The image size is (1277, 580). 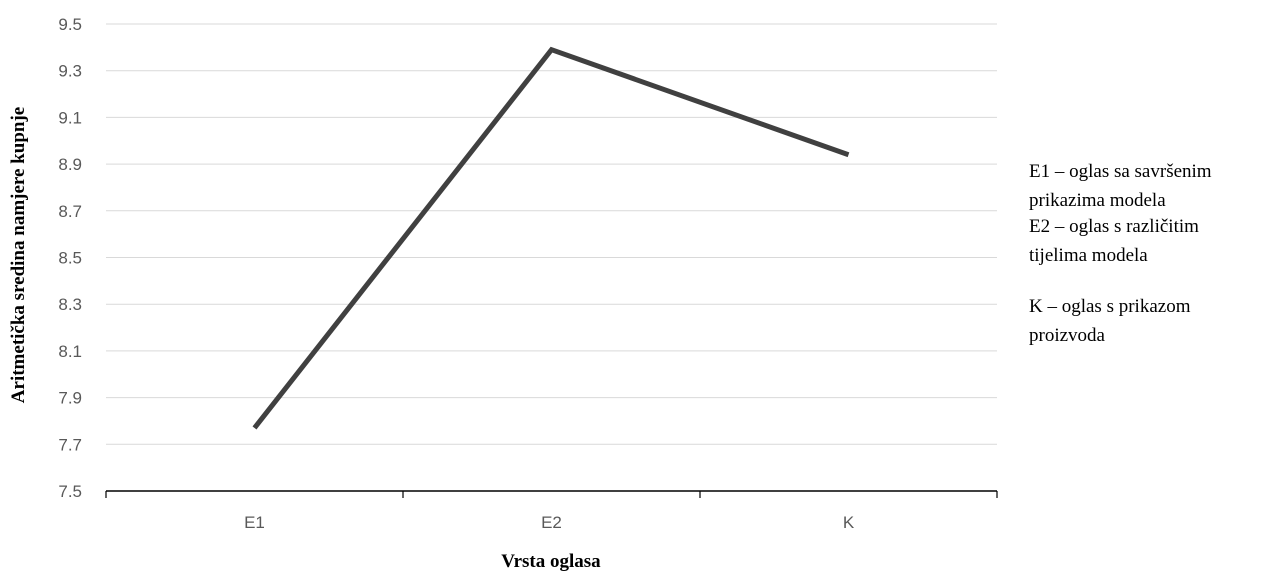 What do you see at coordinates (70, 398) in the screenshot?
I see `y-tick-label: 7.9` at bounding box center [70, 398].